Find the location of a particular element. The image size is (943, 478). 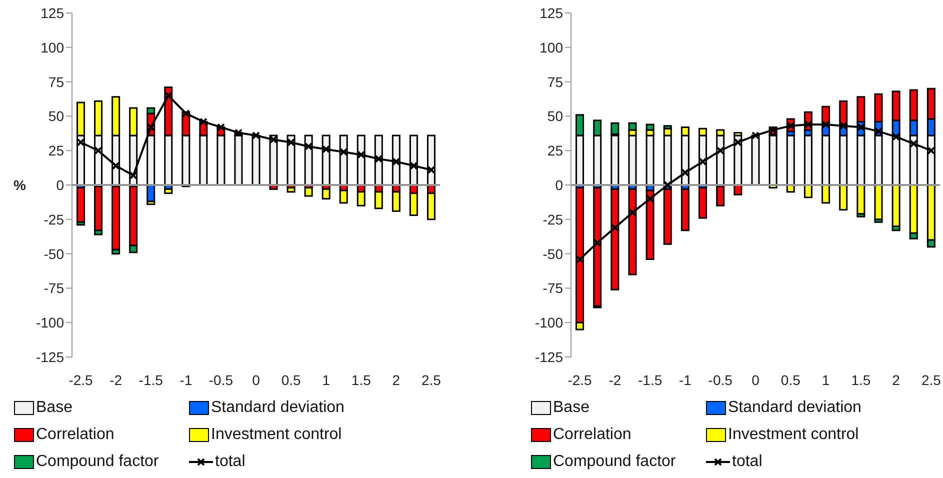

y-axis-title: % is located at coordinates (20, 184).